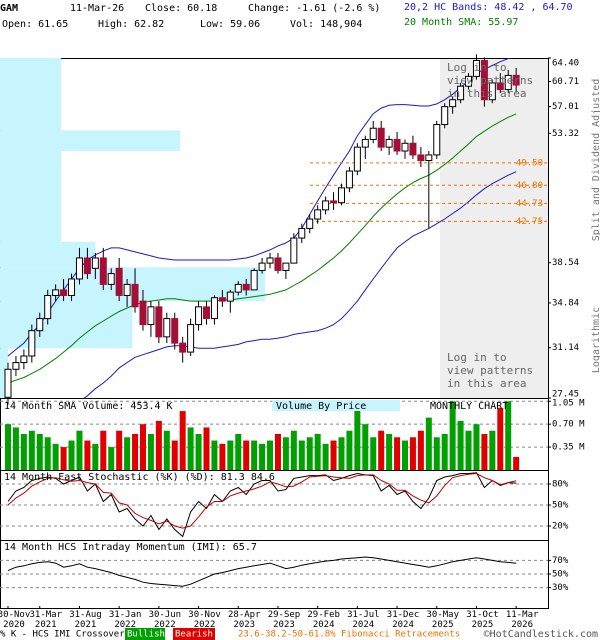 The width and height of the screenshot is (600, 640). Describe the element at coordinates (145, 634) in the screenshot. I see `bullish-box` at that location.